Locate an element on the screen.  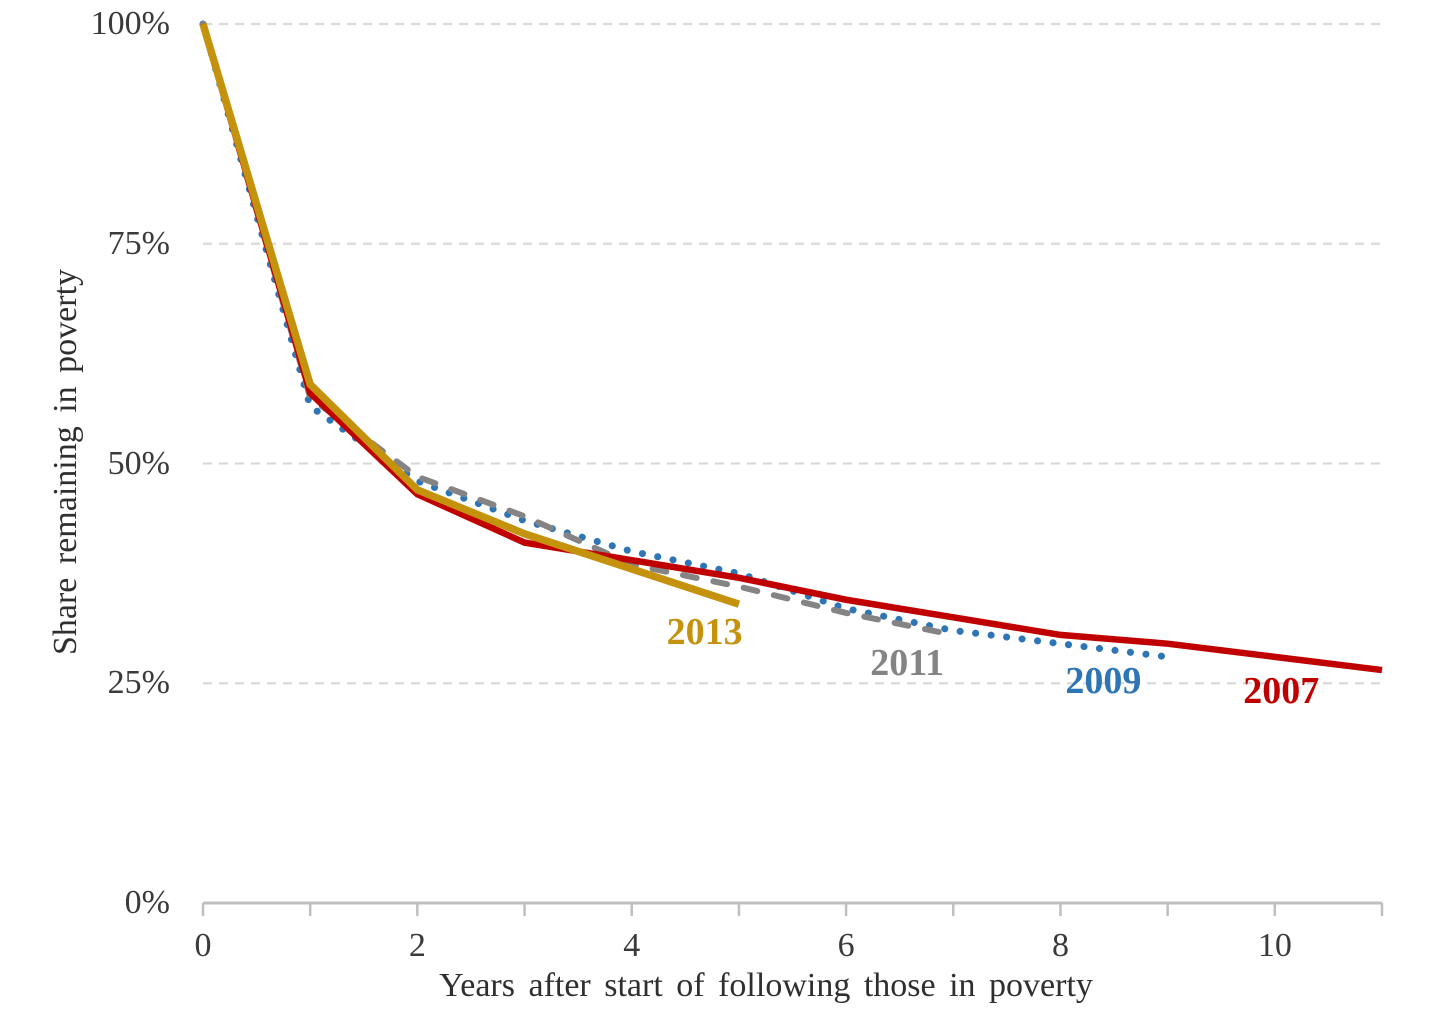
x-axis-tick-label-2: 2 is located at coordinates (417, 945).